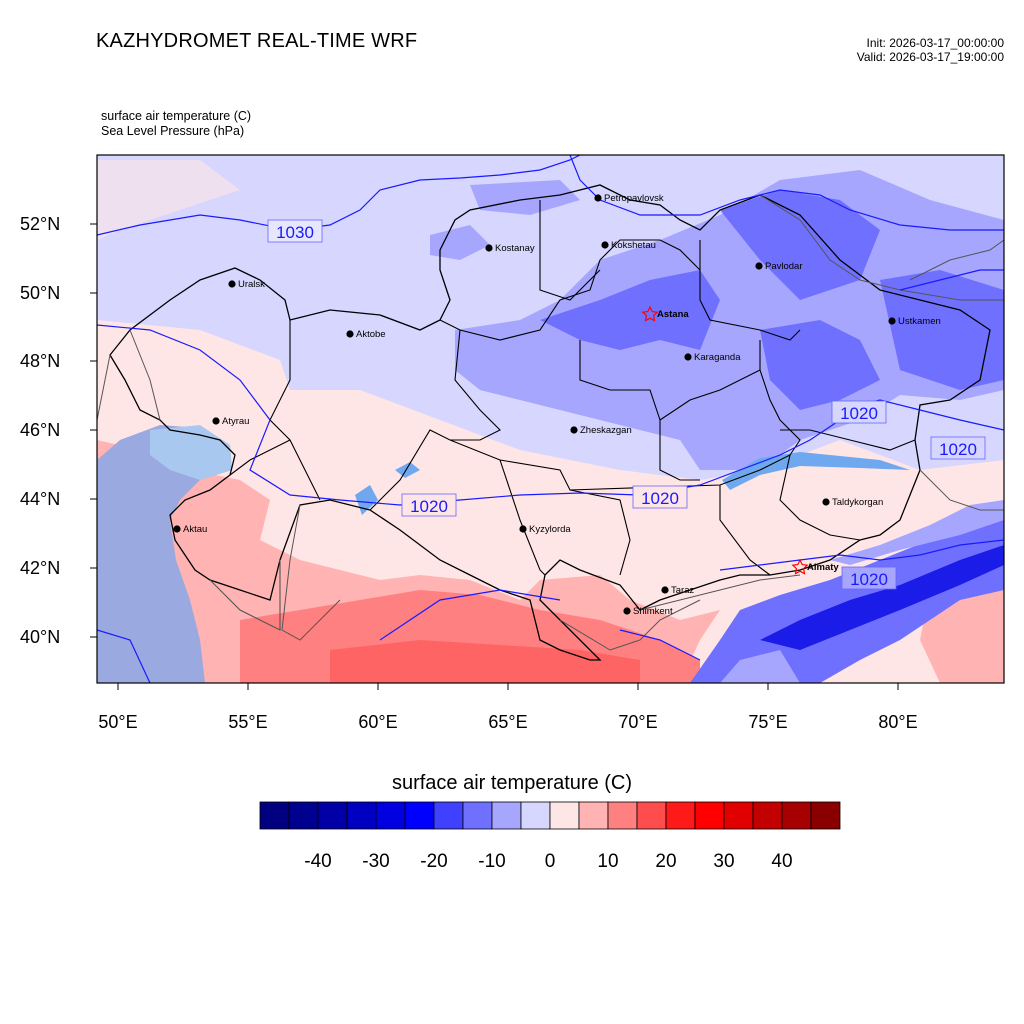 The image size is (1024, 1024). I want to click on lon-label: 60°E, so click(377, 722).